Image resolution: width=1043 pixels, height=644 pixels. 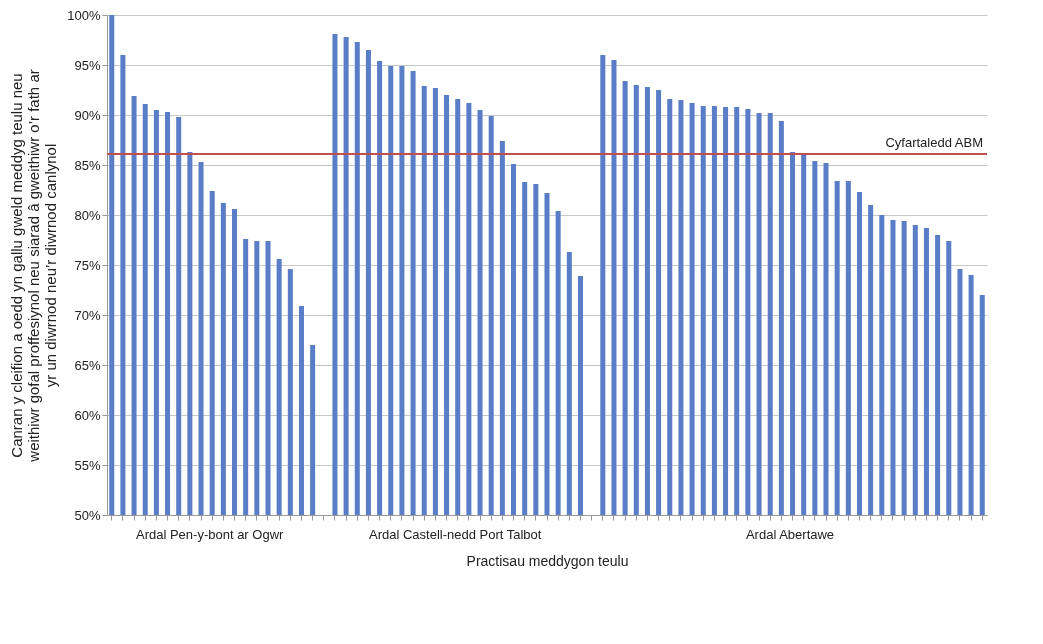 What do you see at coordinates (87, 65) in the screenshot?
I see `y-tick-label: 95%` at bounding box center [87, 65].